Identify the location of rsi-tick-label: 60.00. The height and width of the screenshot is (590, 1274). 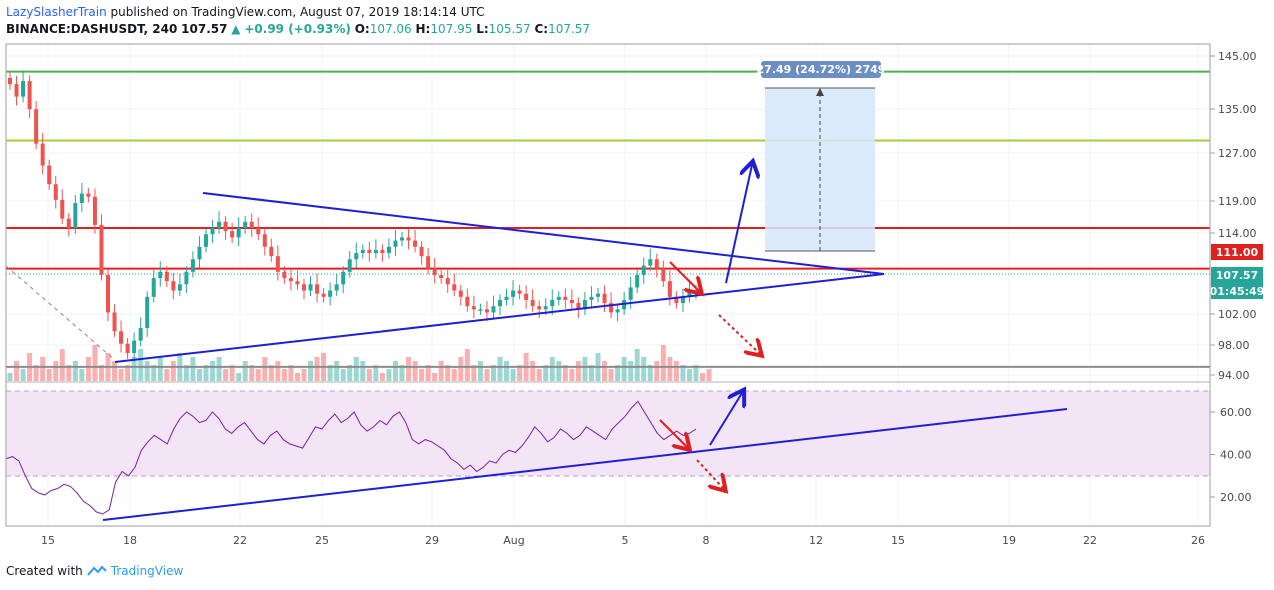
(1236, 412).